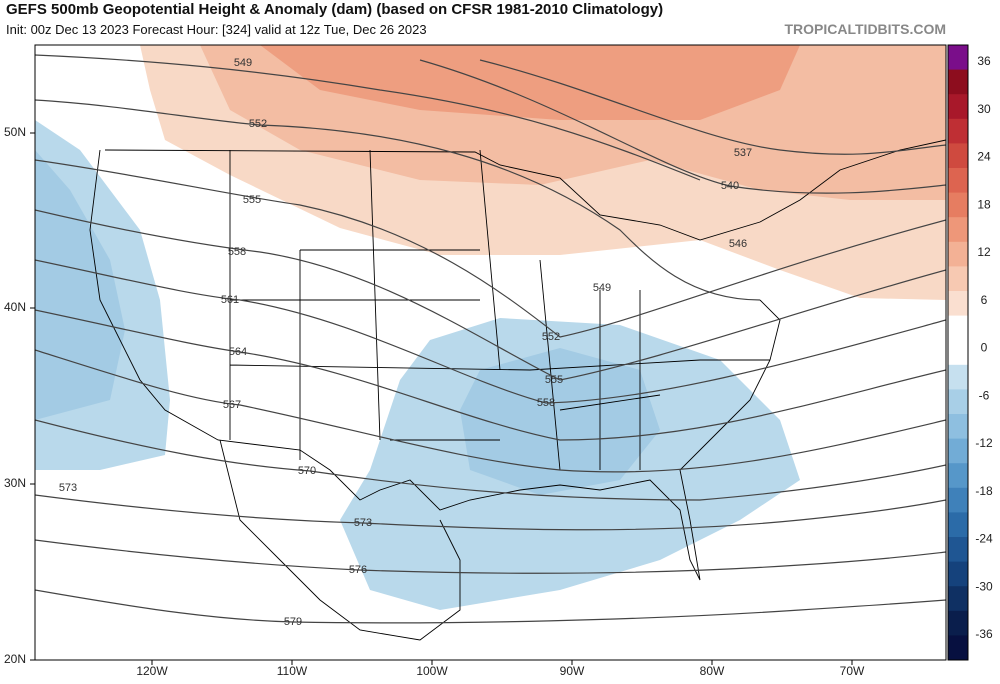  I want to click on contour-label: 540, so click(730, 186).